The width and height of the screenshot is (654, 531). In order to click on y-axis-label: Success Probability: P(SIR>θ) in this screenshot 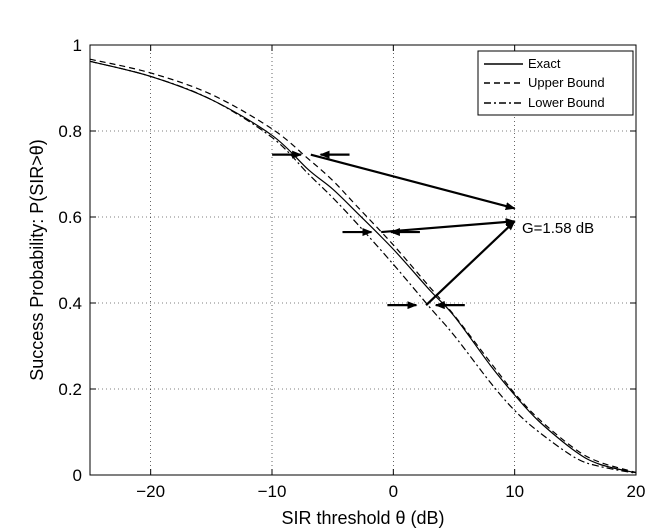, I will do `click(37, 260)`.